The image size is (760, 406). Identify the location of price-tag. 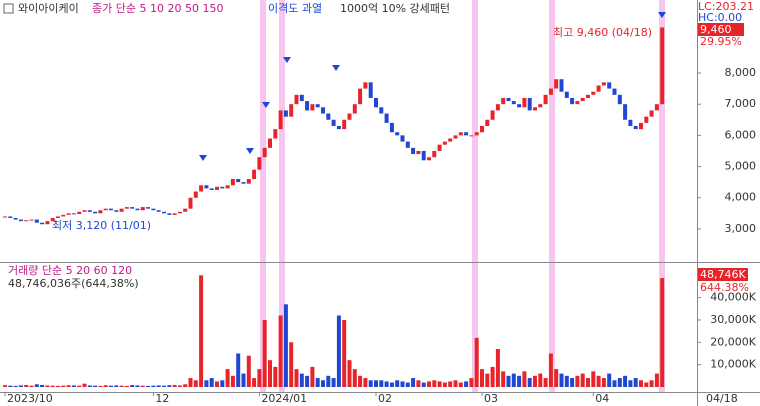
(721, 29).